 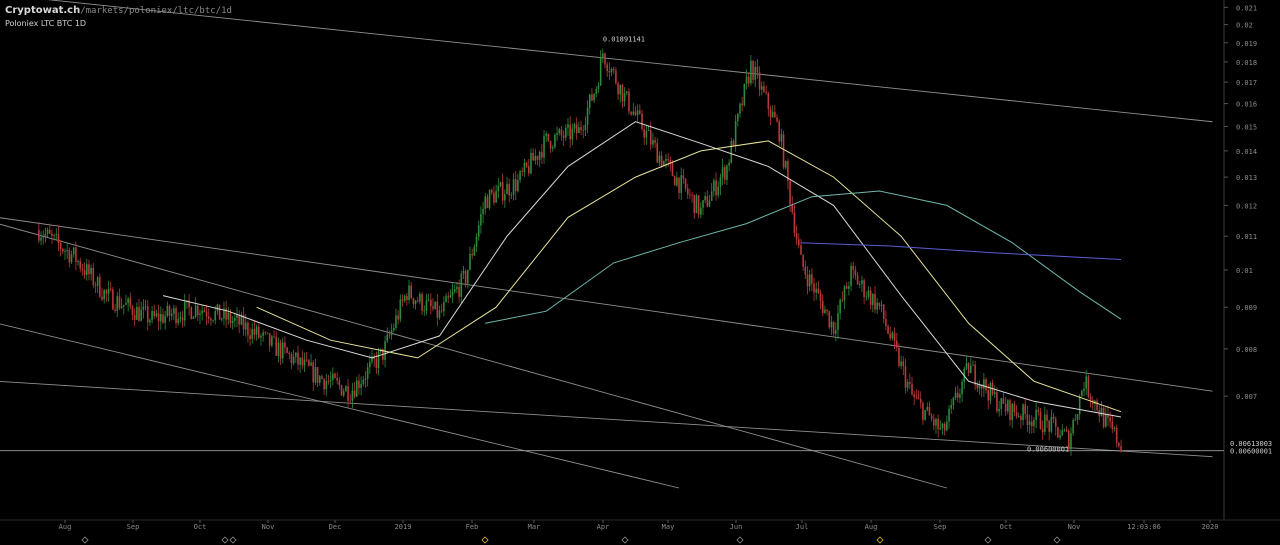 I want to click on x-tick-label: Aug, so click(x=65, y=527).